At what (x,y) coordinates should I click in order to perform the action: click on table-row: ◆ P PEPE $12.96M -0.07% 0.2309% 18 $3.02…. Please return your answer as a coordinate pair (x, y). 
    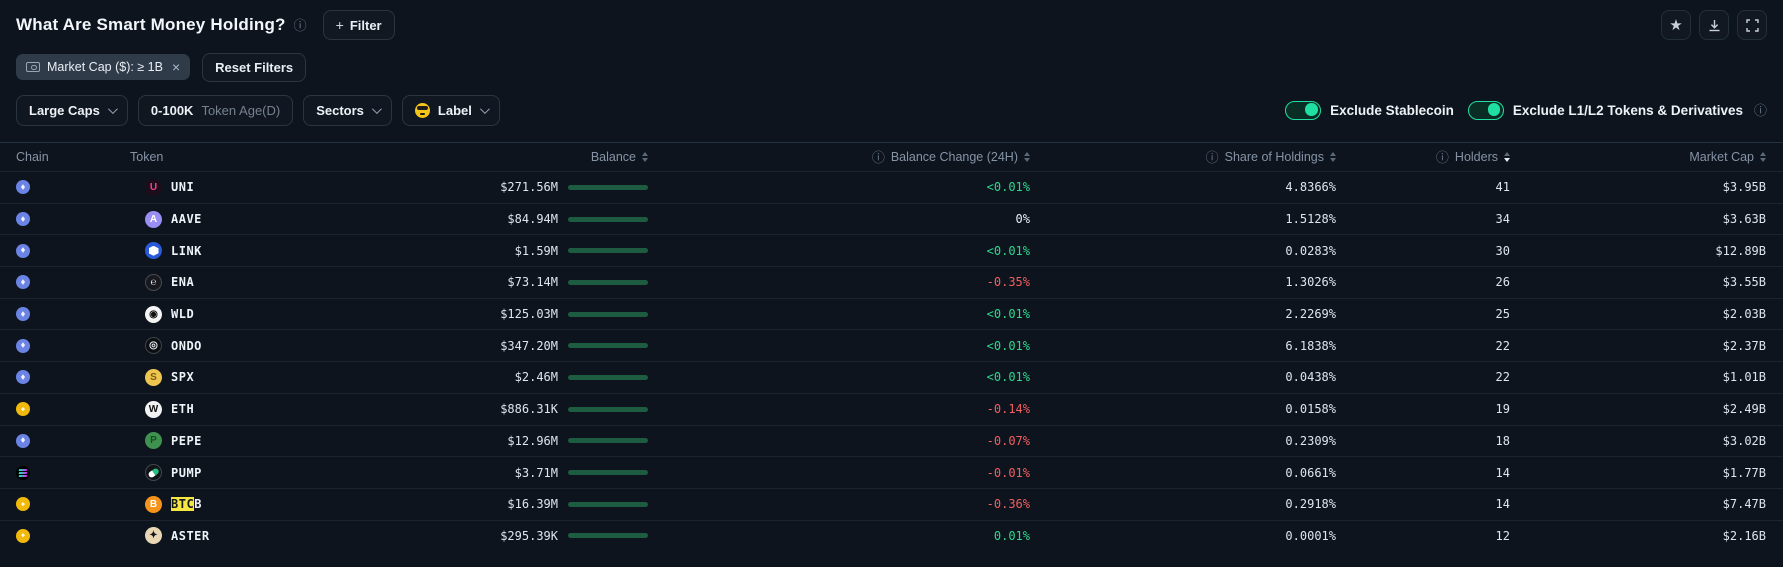
    Looking at the image, I should click on (891, 440).